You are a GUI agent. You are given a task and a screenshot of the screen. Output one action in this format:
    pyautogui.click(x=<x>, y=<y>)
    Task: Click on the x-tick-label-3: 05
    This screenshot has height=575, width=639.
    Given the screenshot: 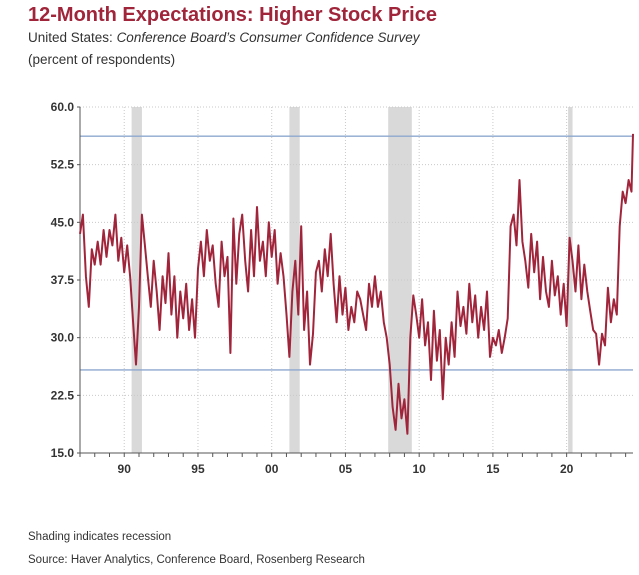 What is the action you would take?
    pyautogui.click(x=346, y=469)
    